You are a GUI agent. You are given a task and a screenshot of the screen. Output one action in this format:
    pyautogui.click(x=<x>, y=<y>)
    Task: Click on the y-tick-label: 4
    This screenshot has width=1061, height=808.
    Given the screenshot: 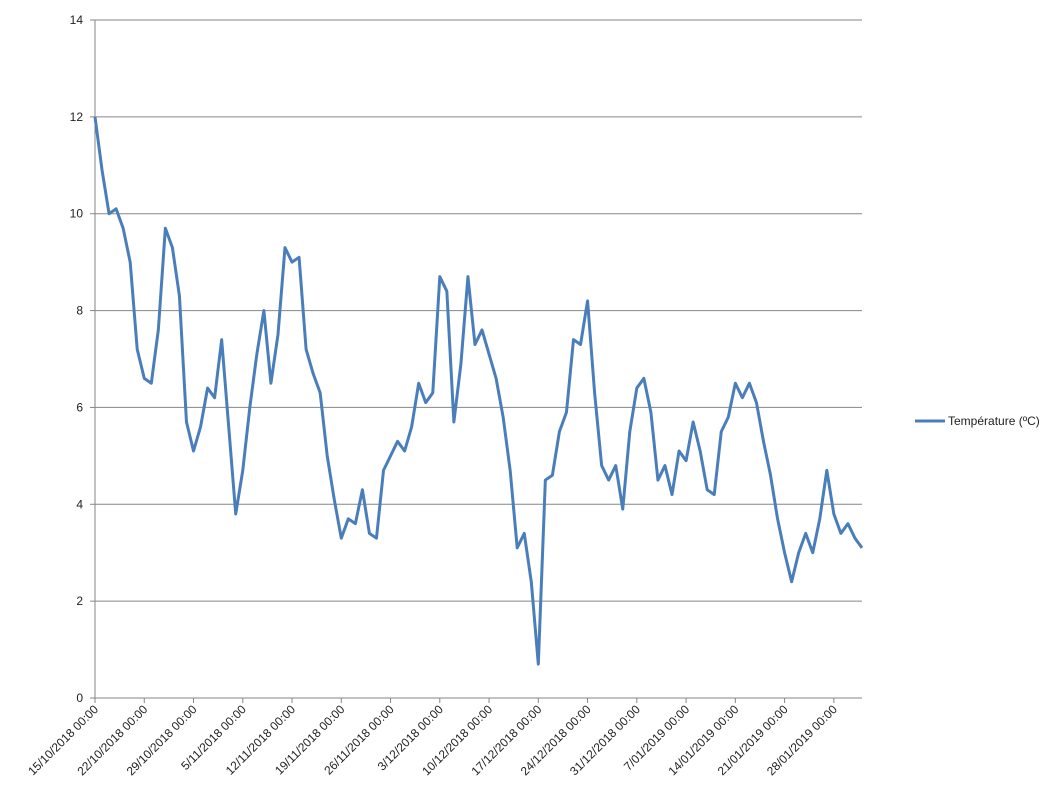 What is the action you would take?
    pyautogui.click(x=79, y=504)
    